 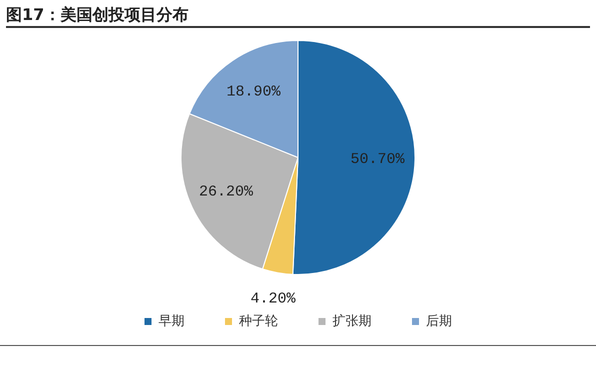 What do you see at coordinates (258, 320) in the screenshot?
I see `legend-label: 种子轮` at bounding box center [258, 320].